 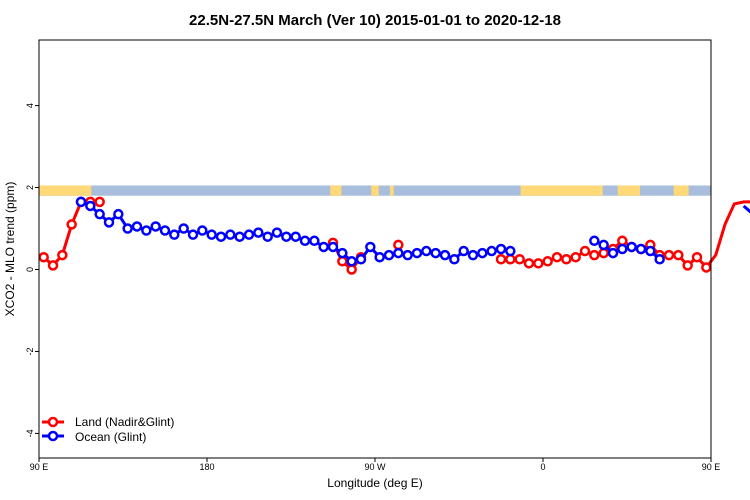 What do you see at coordinates (30, 433) in the screenshot?
I see `y-tick-label: -4` at bounding box center [30, 433].